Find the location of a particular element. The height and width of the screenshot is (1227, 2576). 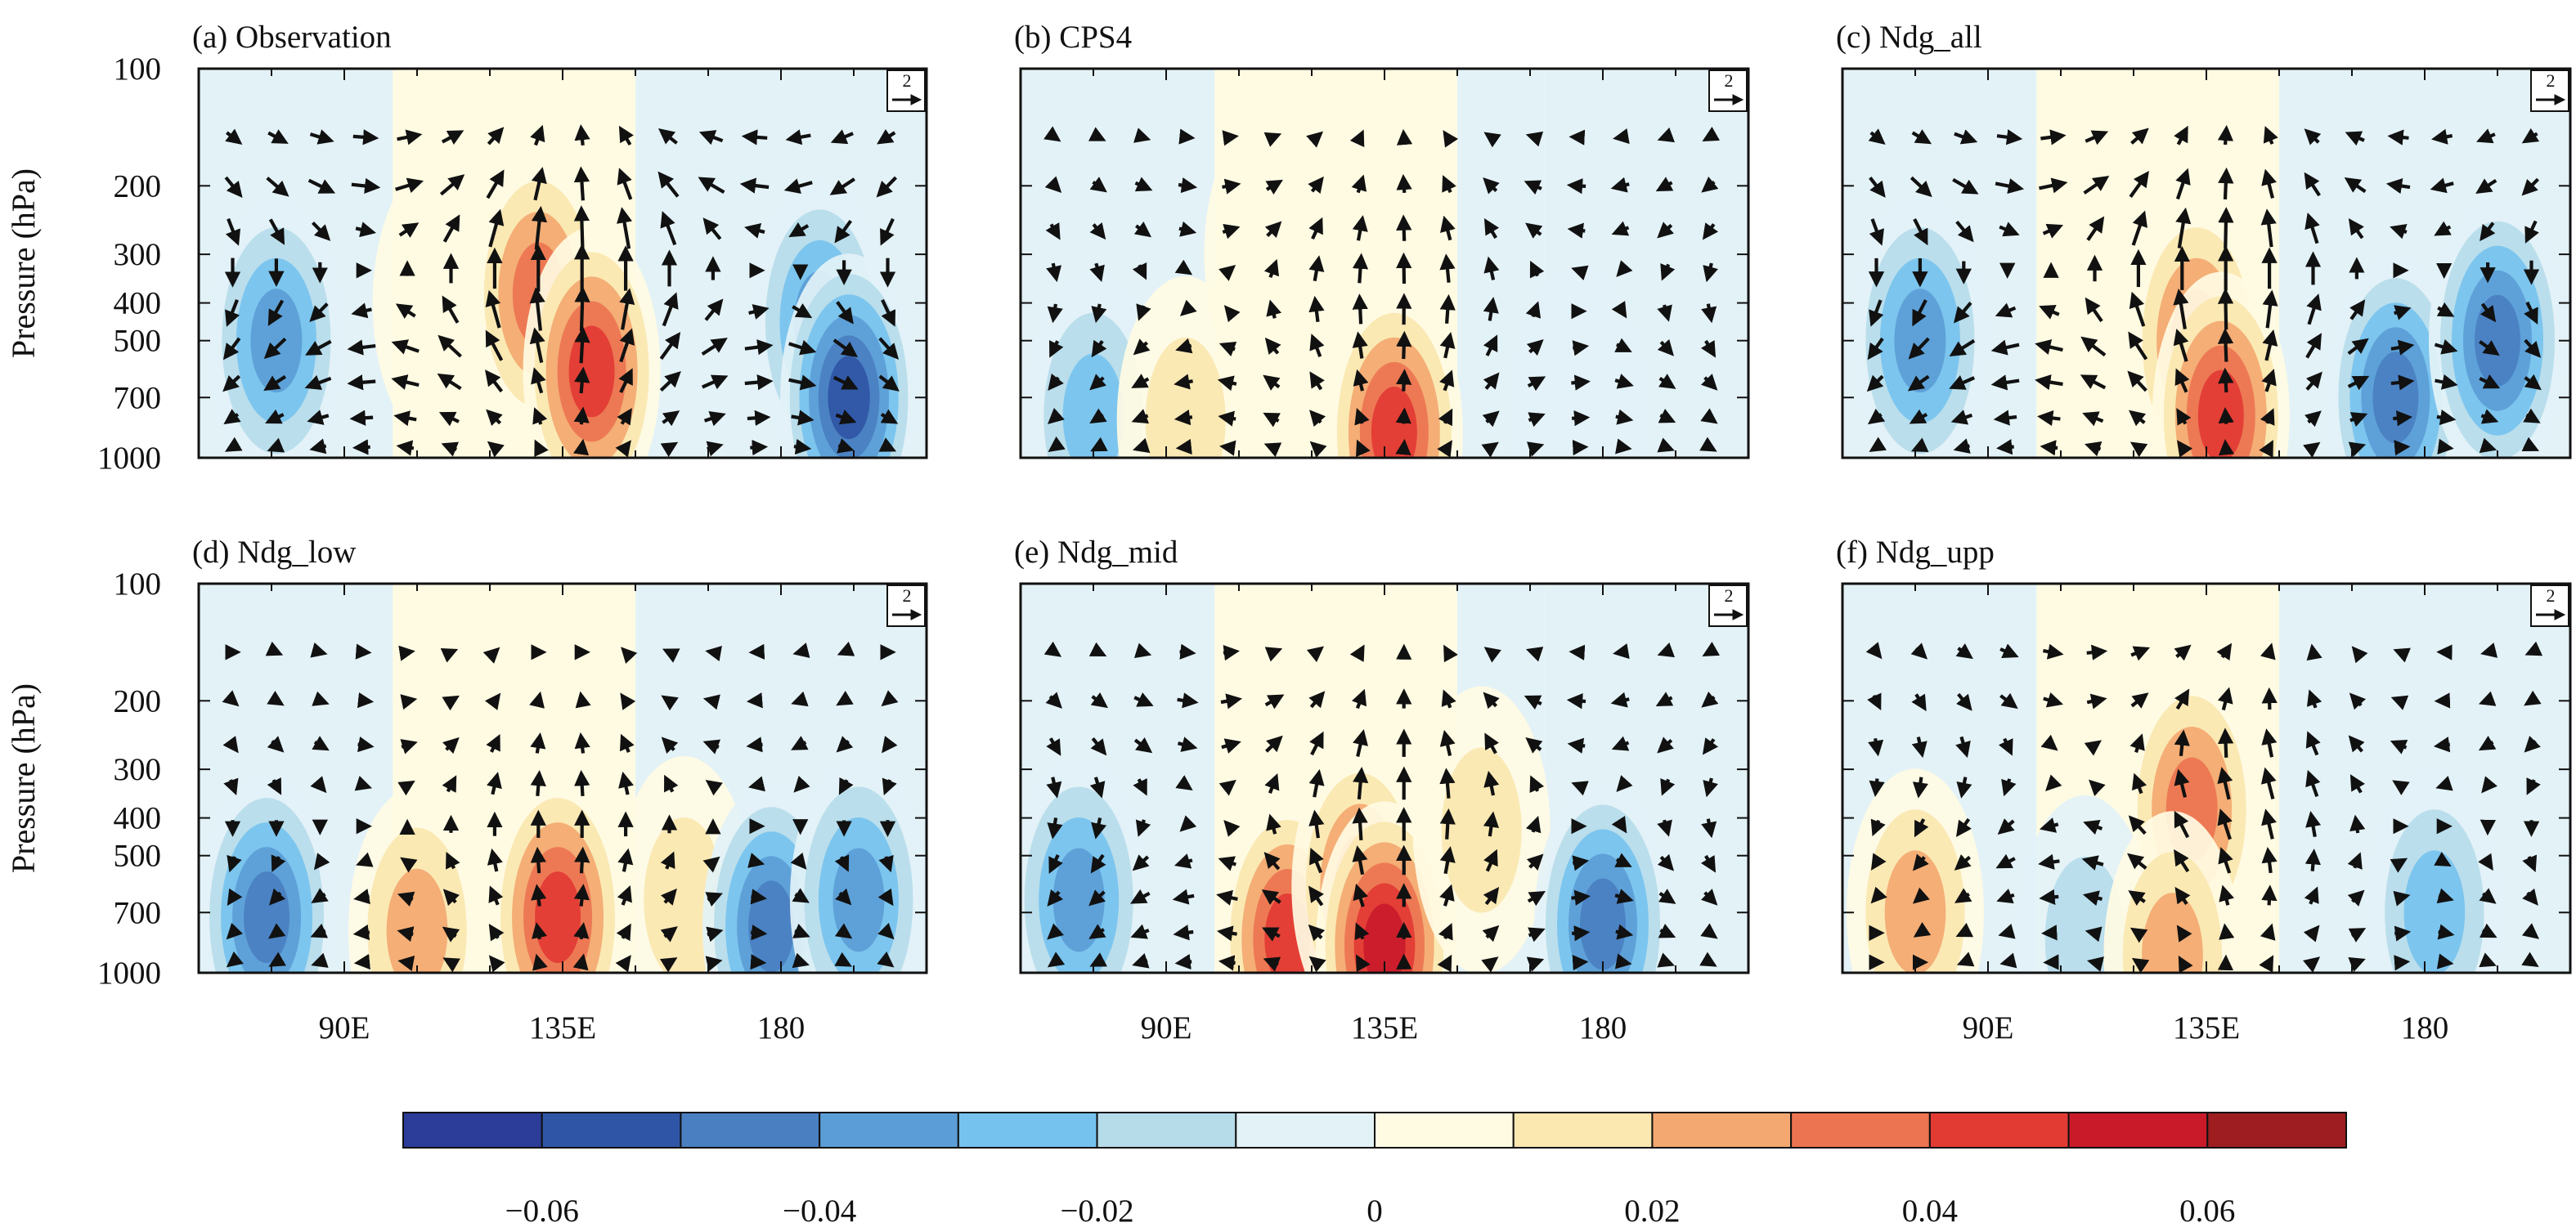

x-tick-label: 135E is located at coordinates (562, 1028).